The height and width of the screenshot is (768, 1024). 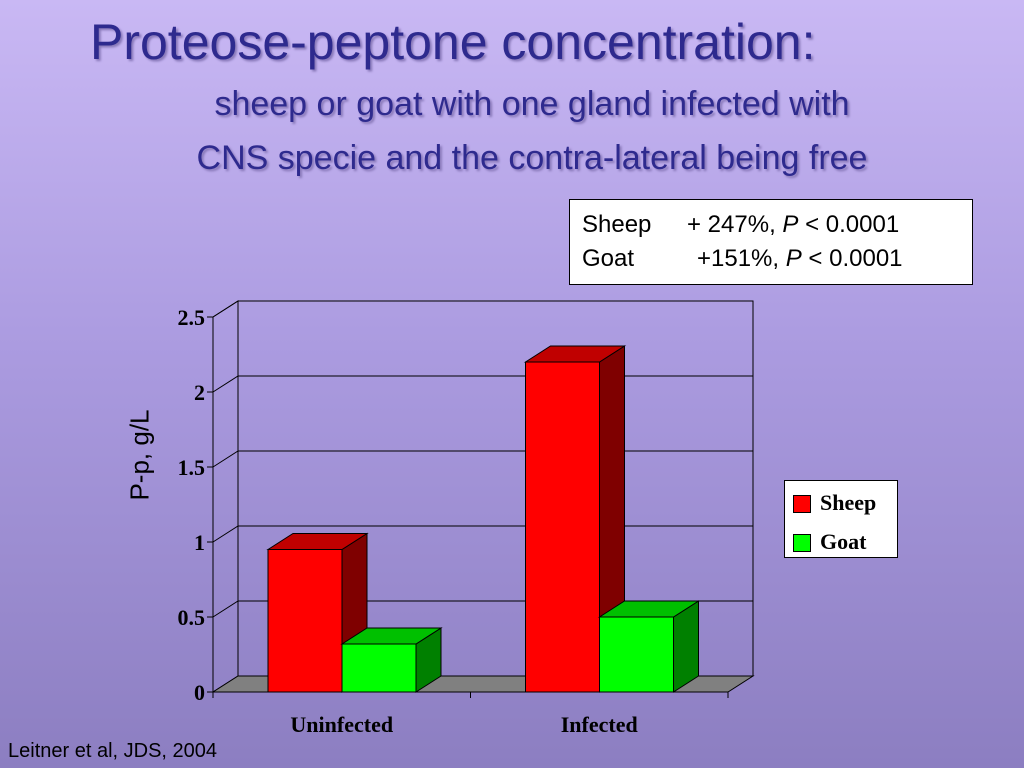 I want to click on bar-sheep-infected, so click(x=562, y=527).